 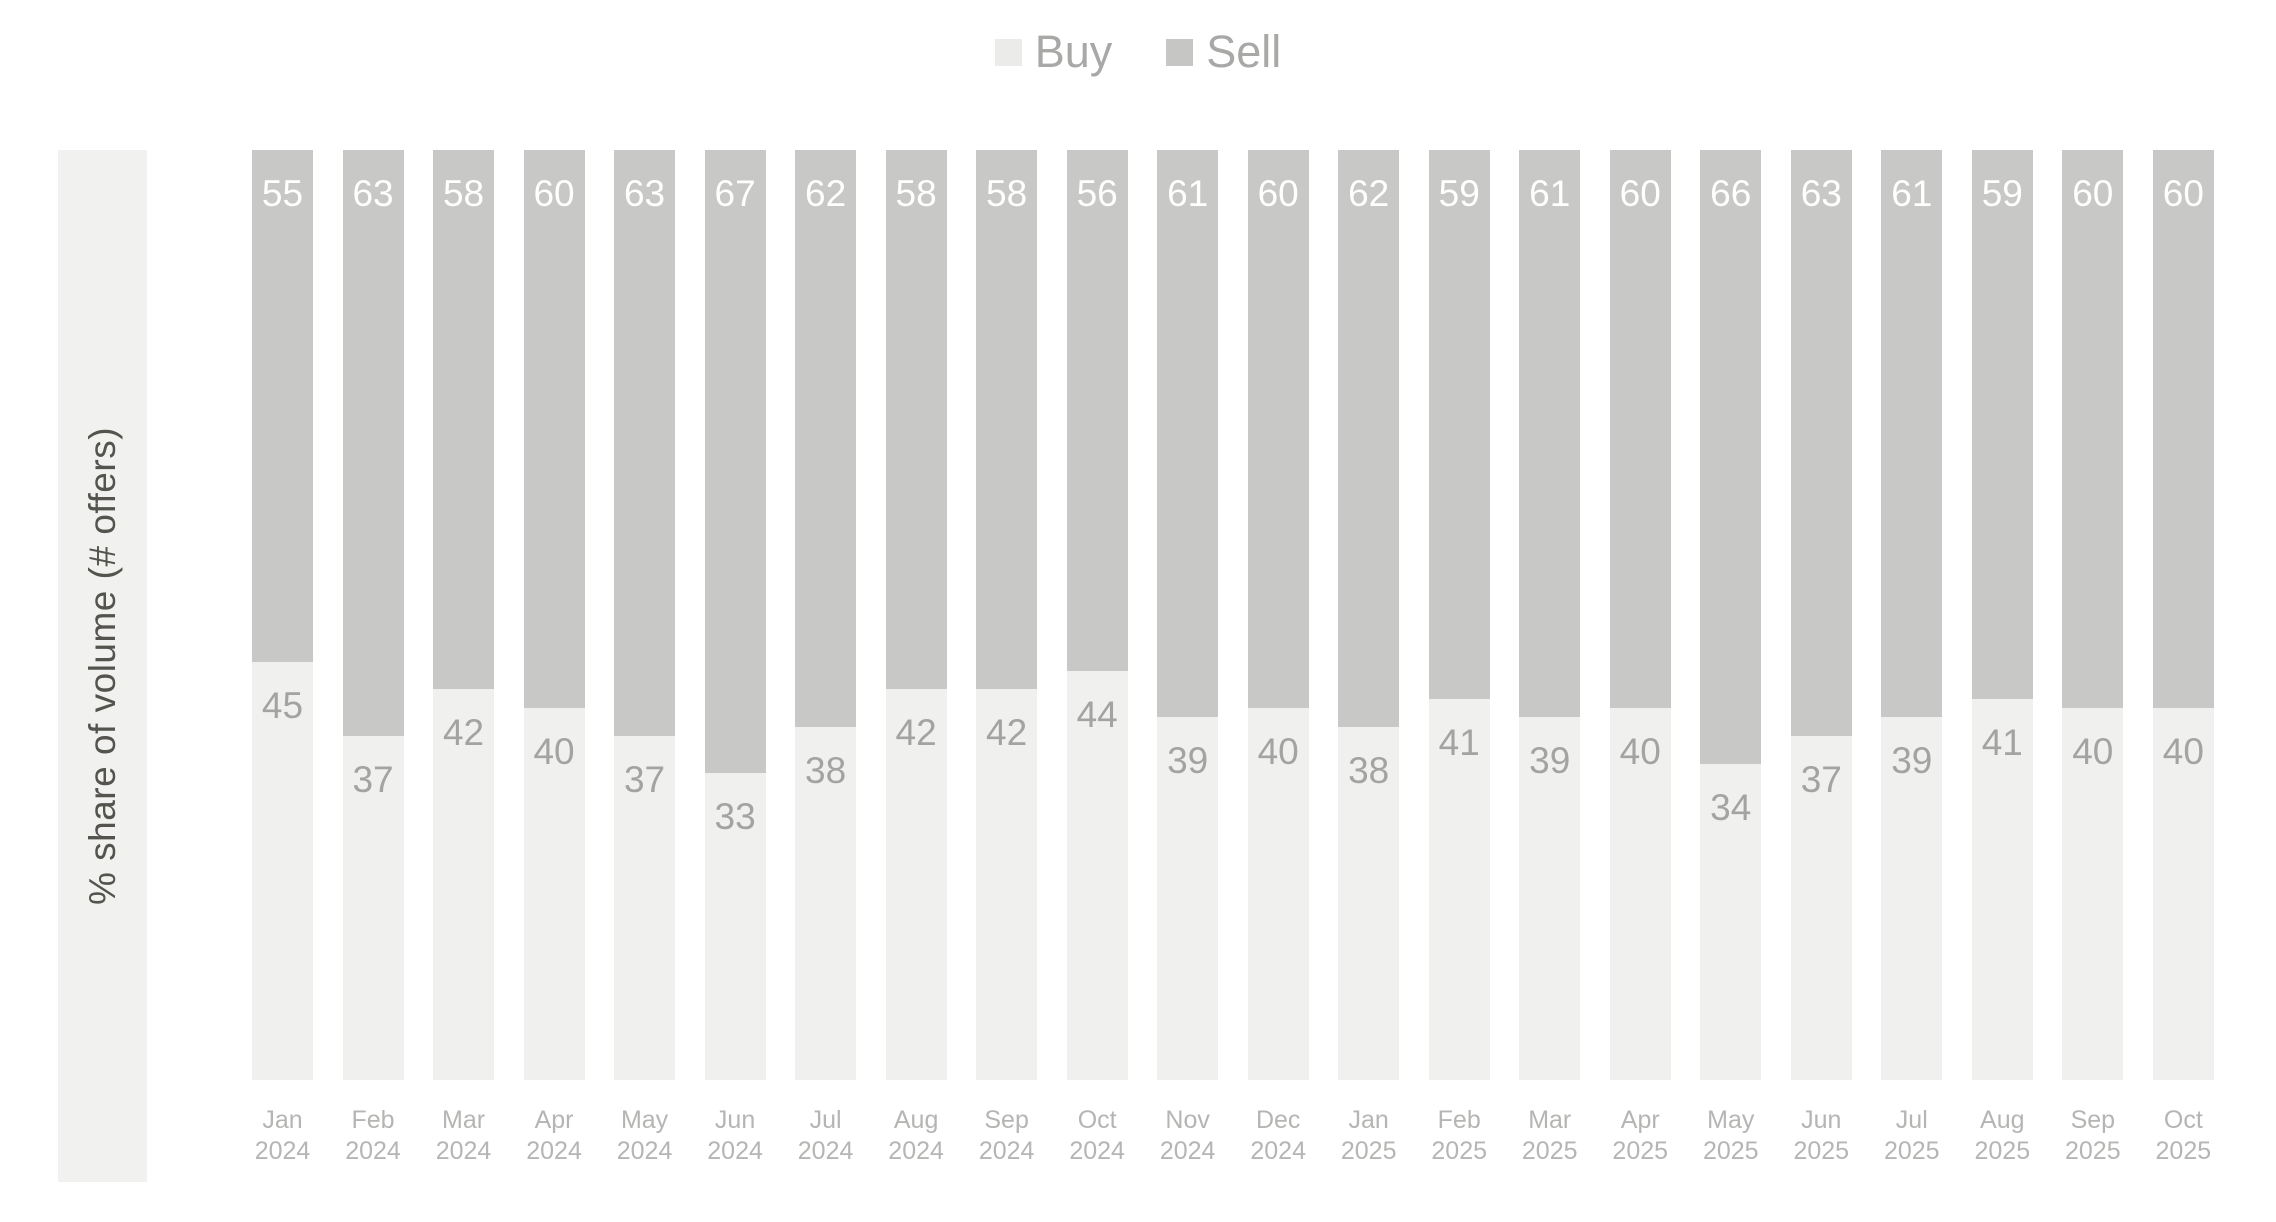 I want to click on bar-column: 58 42 Sep 2024, so click(x=1007, y=657).